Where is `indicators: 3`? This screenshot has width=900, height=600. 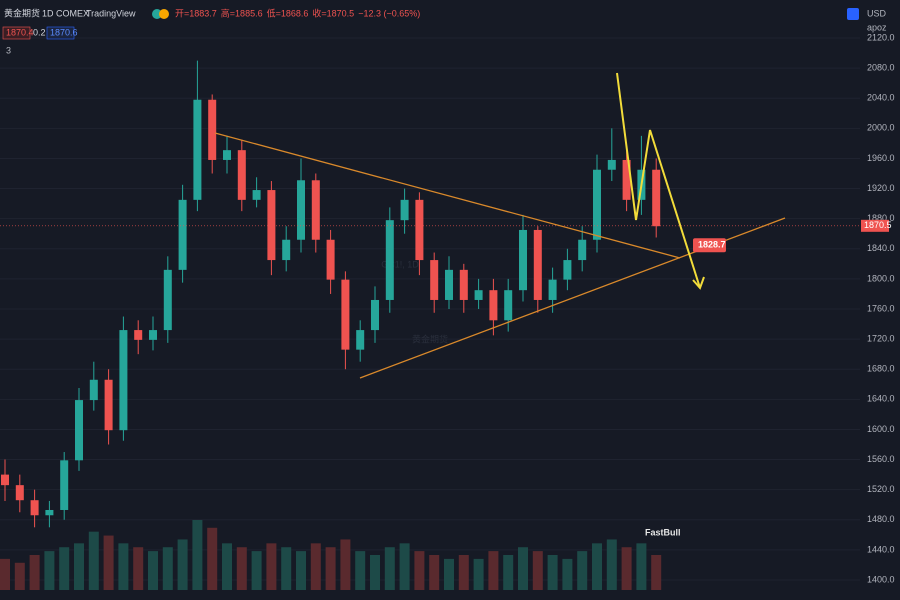 indicators: 3 is located at coordinates (8, 50).